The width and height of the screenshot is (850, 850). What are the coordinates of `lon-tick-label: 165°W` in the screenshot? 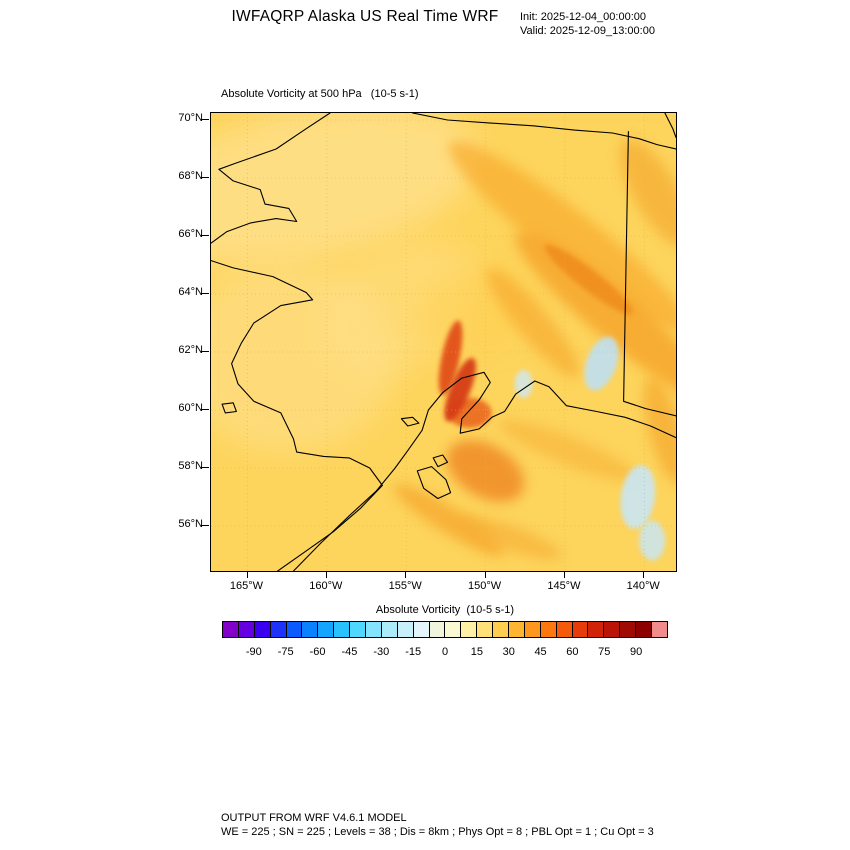 It's located at (246, 586).